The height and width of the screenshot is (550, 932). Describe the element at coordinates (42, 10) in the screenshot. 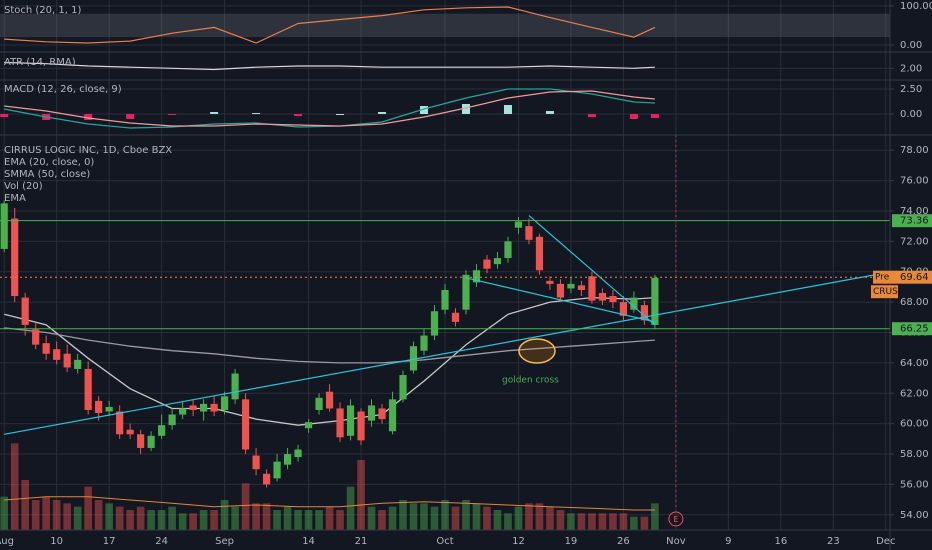

I see `pane-title: Stoch (20, 1, 1)` at that location.